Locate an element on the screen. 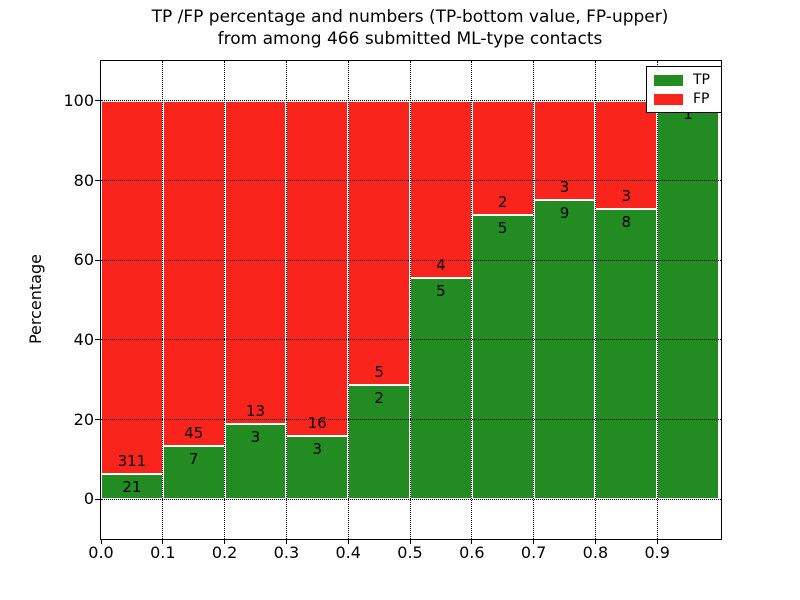 Image resolution: width=800 pixels, height=600 pixels. legend-swatch-tp is located at coordinates (668, 80).